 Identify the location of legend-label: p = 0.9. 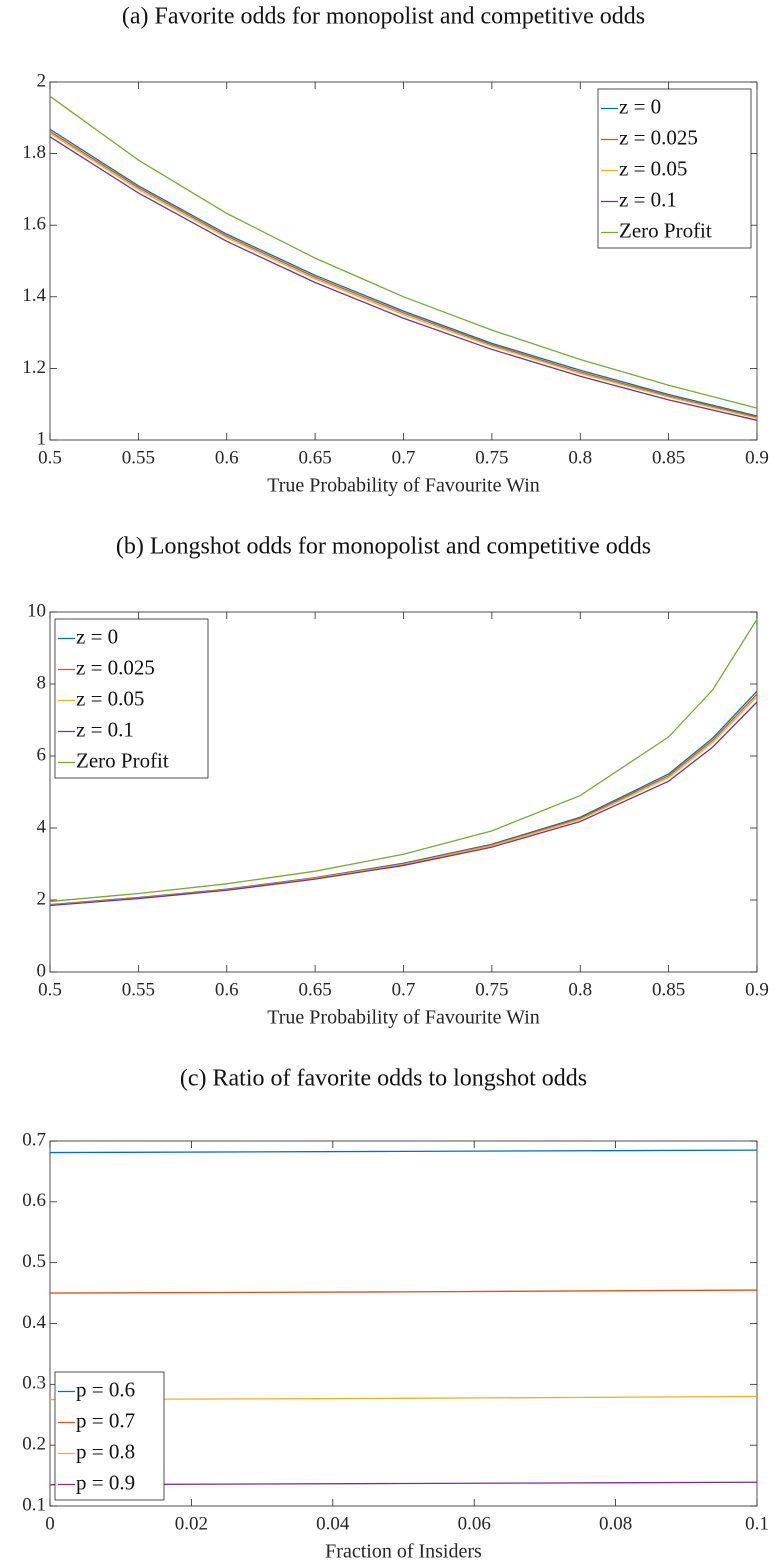
(105, 1482).